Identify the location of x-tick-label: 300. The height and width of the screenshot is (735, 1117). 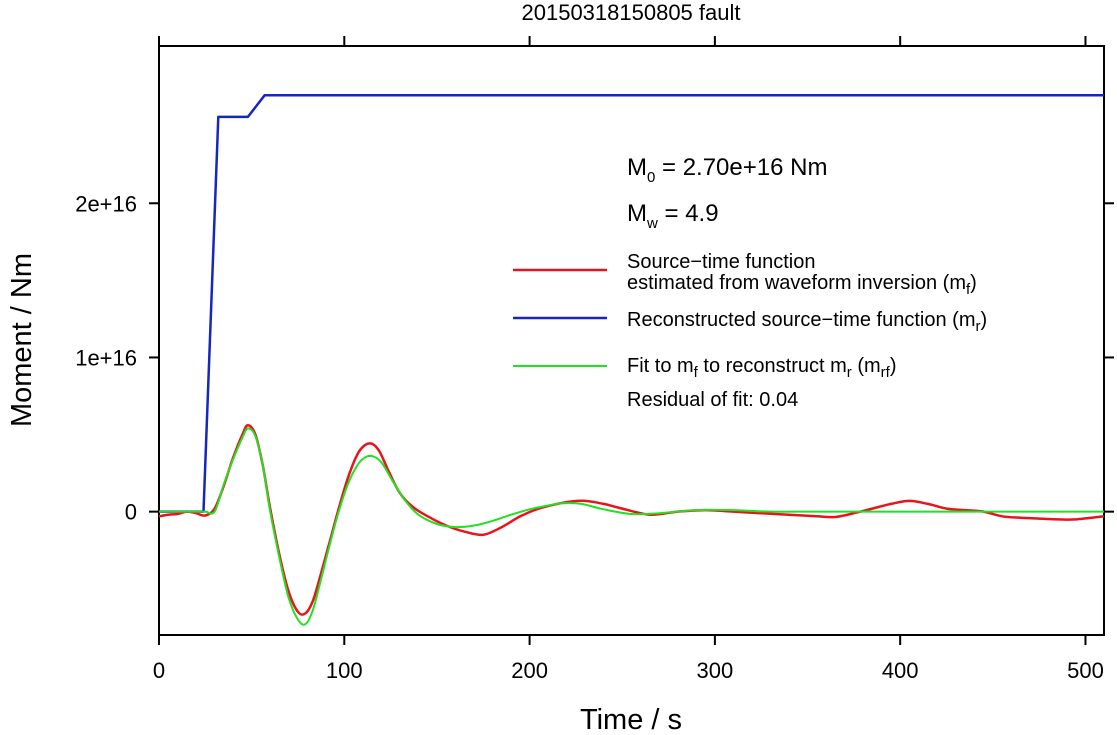
(715, 670).